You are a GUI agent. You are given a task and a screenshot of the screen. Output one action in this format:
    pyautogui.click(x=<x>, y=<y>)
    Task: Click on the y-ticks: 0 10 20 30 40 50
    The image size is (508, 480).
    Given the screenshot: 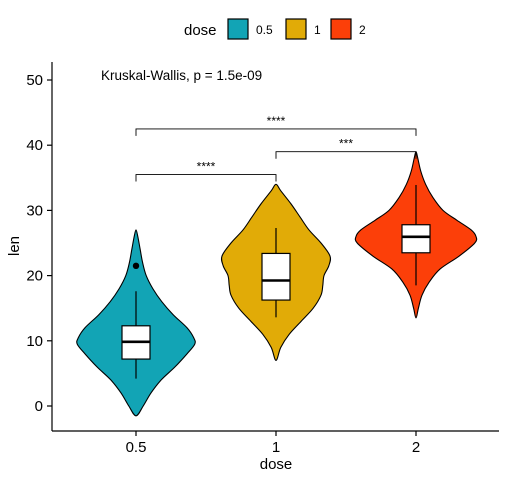 What is the action you would take?
    pyautogui.click(x=39, y=243)
    